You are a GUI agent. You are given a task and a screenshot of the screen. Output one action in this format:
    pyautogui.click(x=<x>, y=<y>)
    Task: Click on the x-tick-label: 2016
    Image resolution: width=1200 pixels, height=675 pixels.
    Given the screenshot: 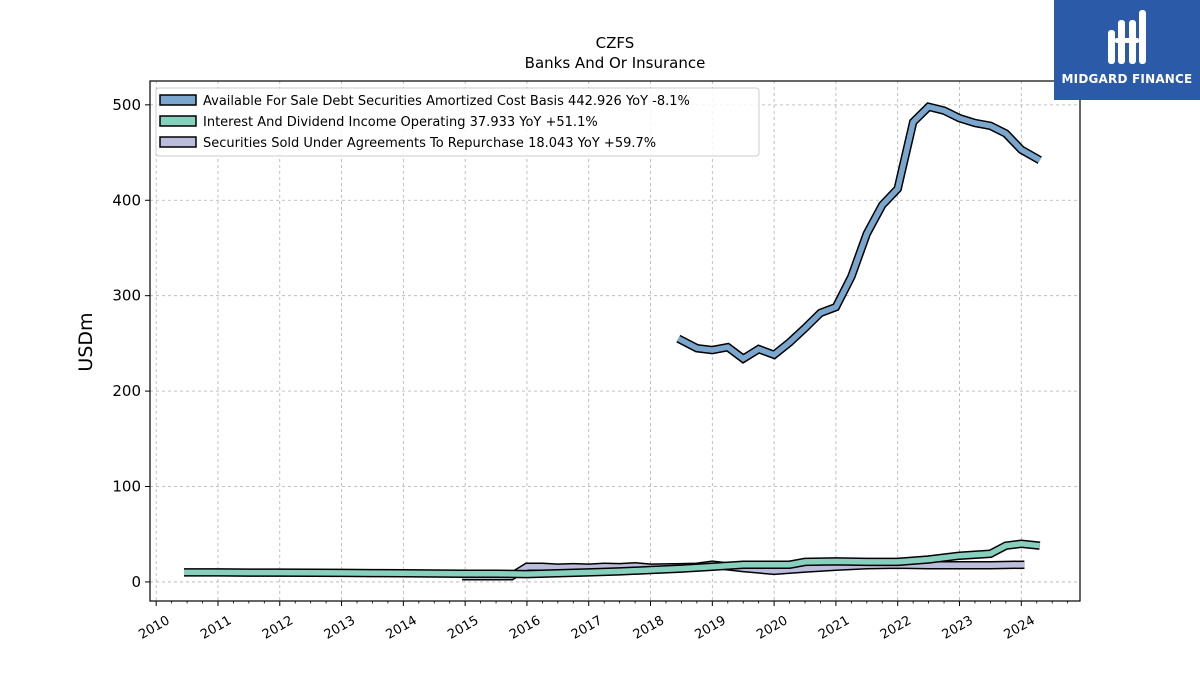 What is the action you would take?
    pyautogui.click(x=525, y=628)
    